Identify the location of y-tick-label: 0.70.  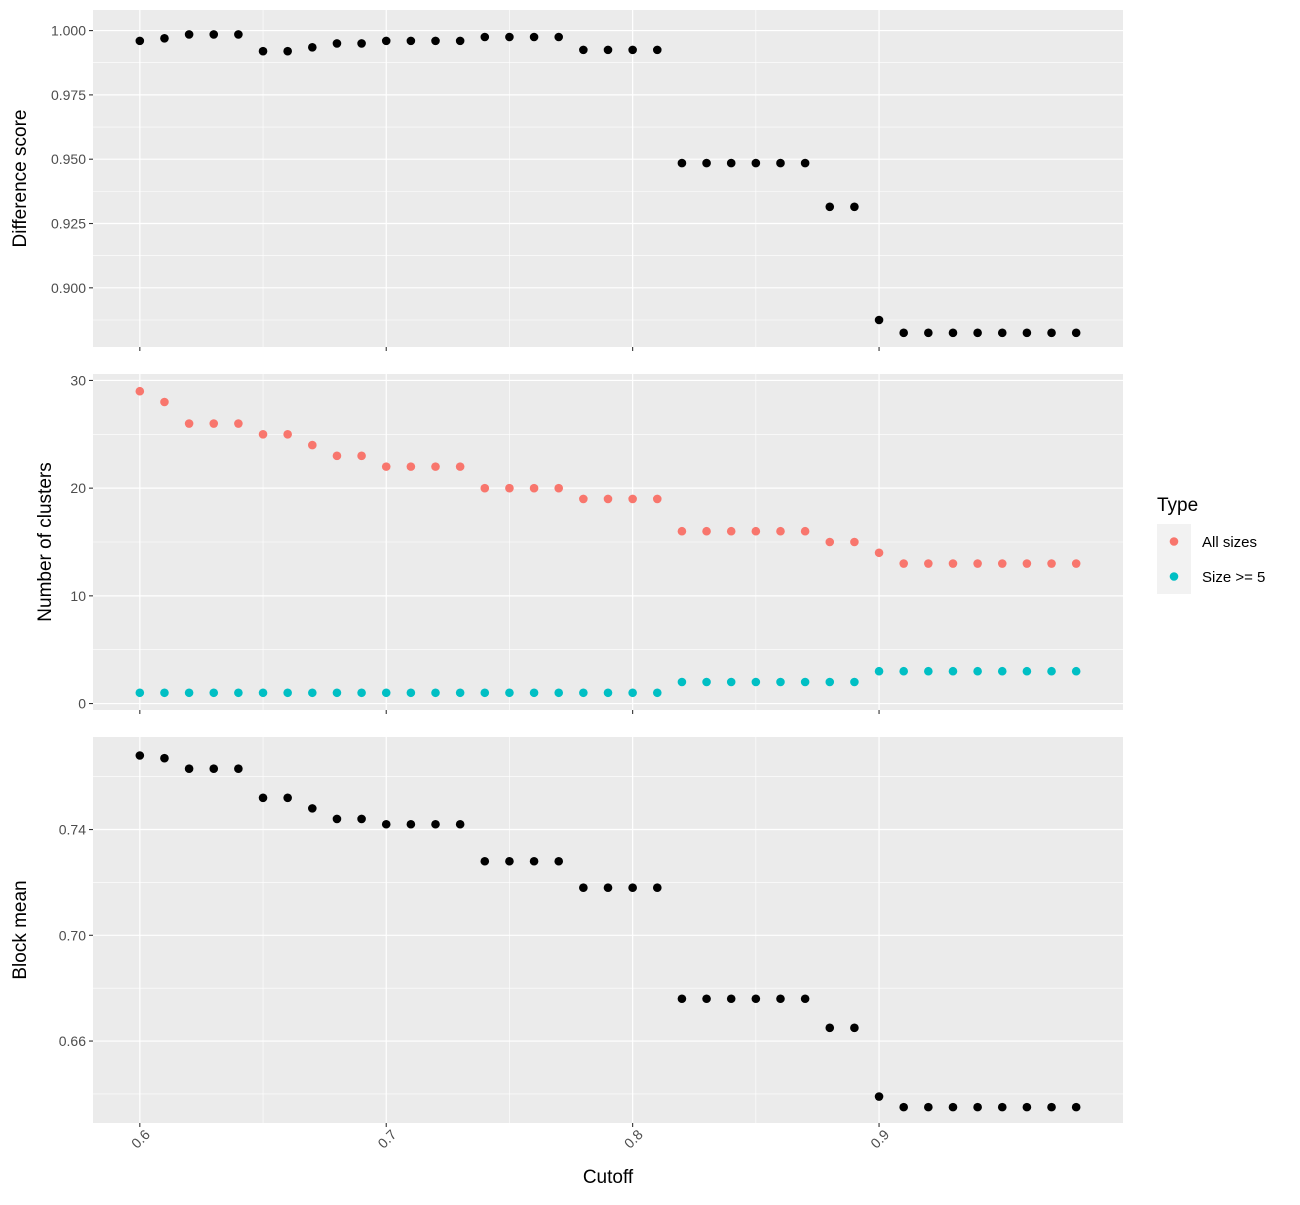
(72, 935).